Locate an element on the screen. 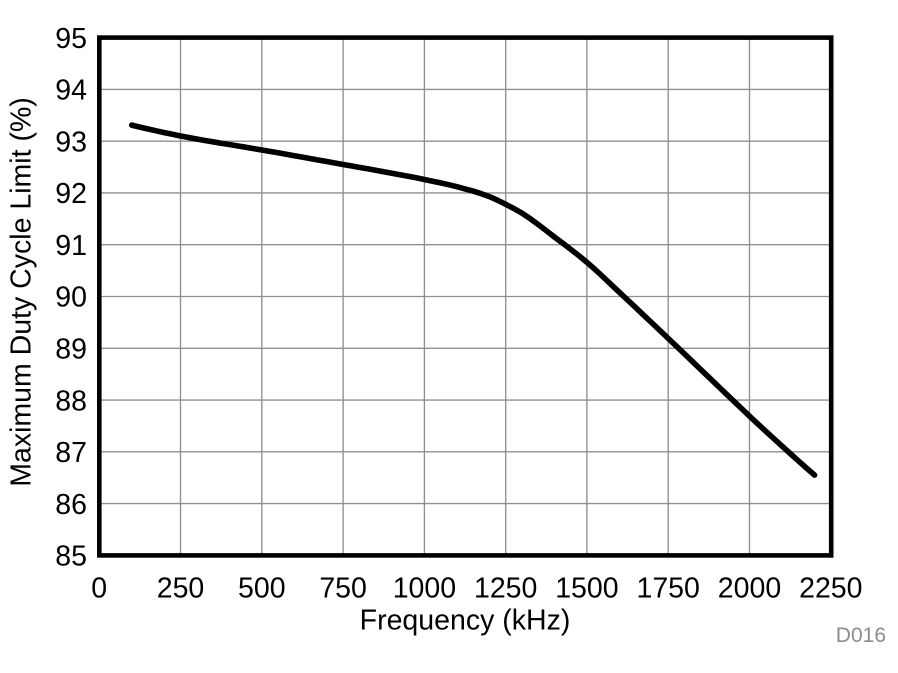 The height and width of the screenshot is (673, 898). svg-text: Frequency (kHz) is located at coordinates (465, 620).